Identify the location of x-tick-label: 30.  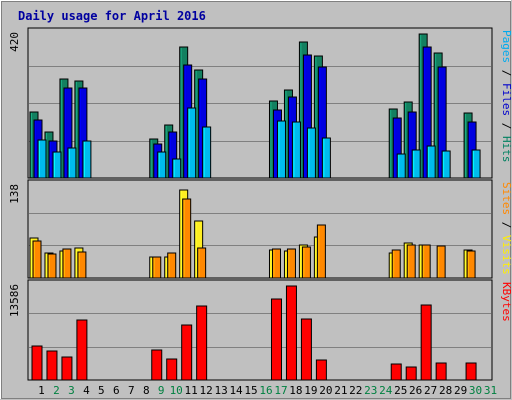
(475, 390).